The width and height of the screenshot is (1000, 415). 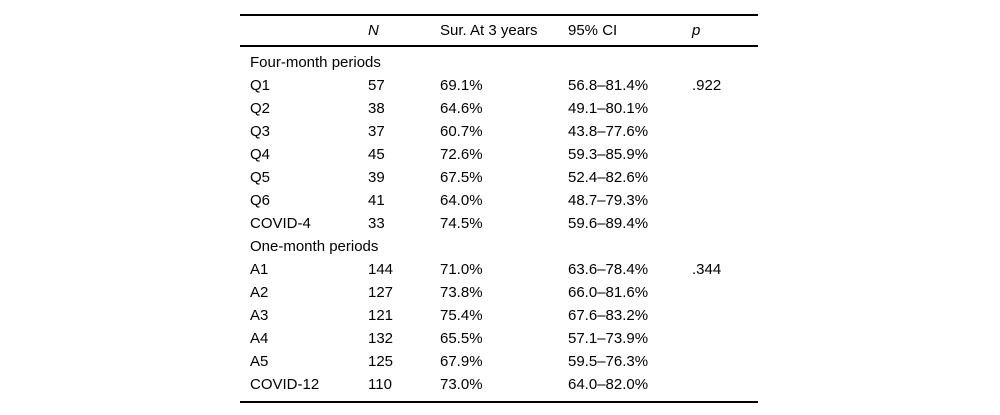 What do you see at coordinates (259, 361) in the screenshot?
I see `cell-label: A5` at bounding box center [259, 361].